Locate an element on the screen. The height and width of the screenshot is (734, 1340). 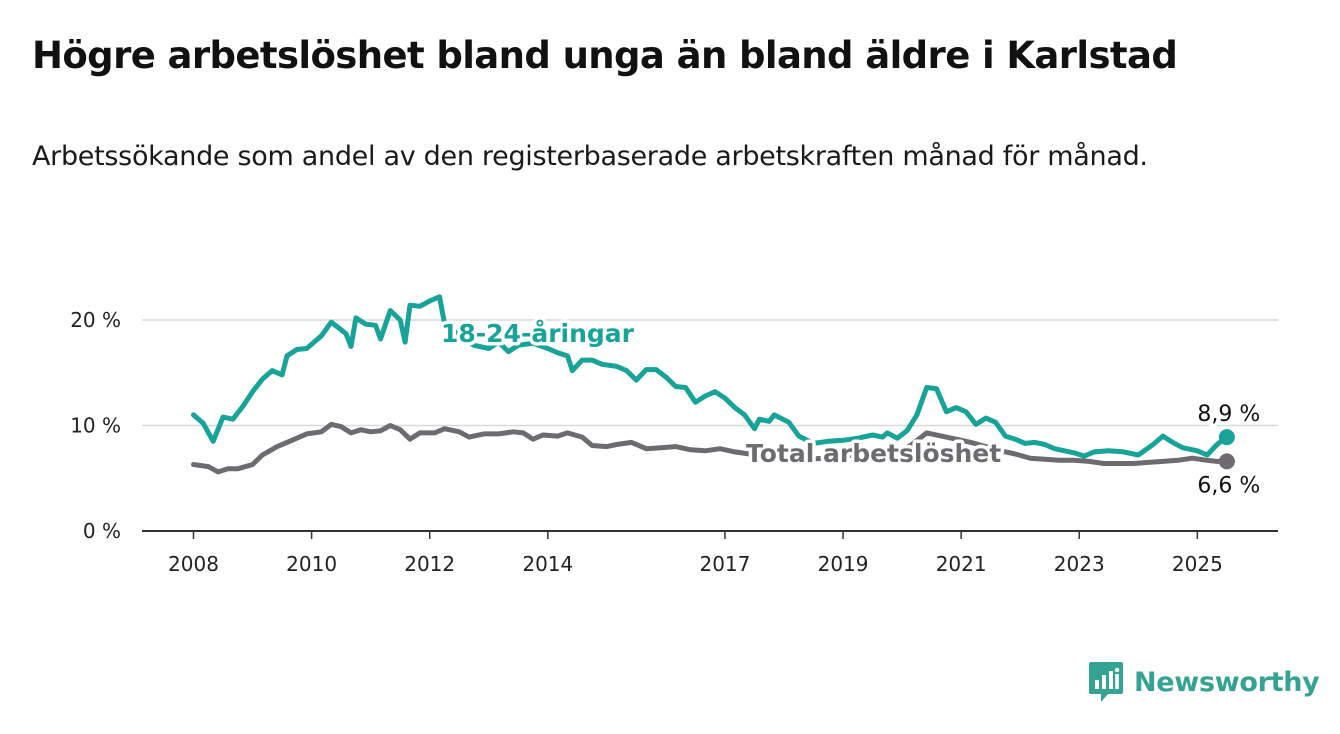
newsworthy-bar-chart-logo-icon is located at coordinates (1106, 682).